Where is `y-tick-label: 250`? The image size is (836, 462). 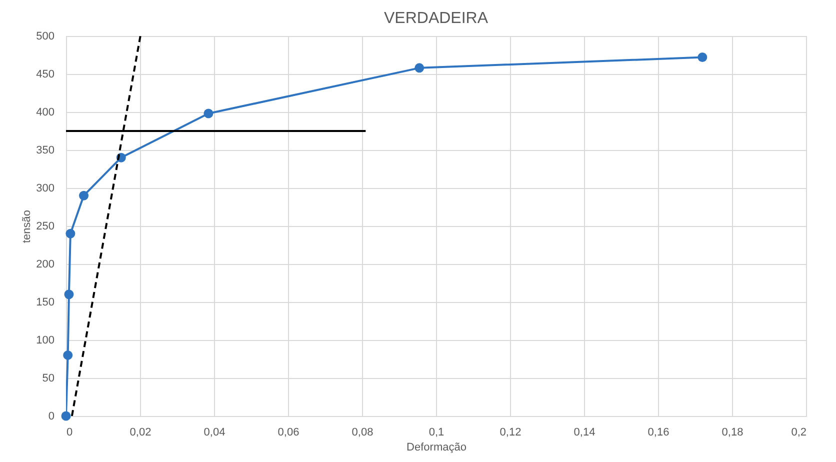 y-tick-label: 250 is located at coordinates (45, 226).